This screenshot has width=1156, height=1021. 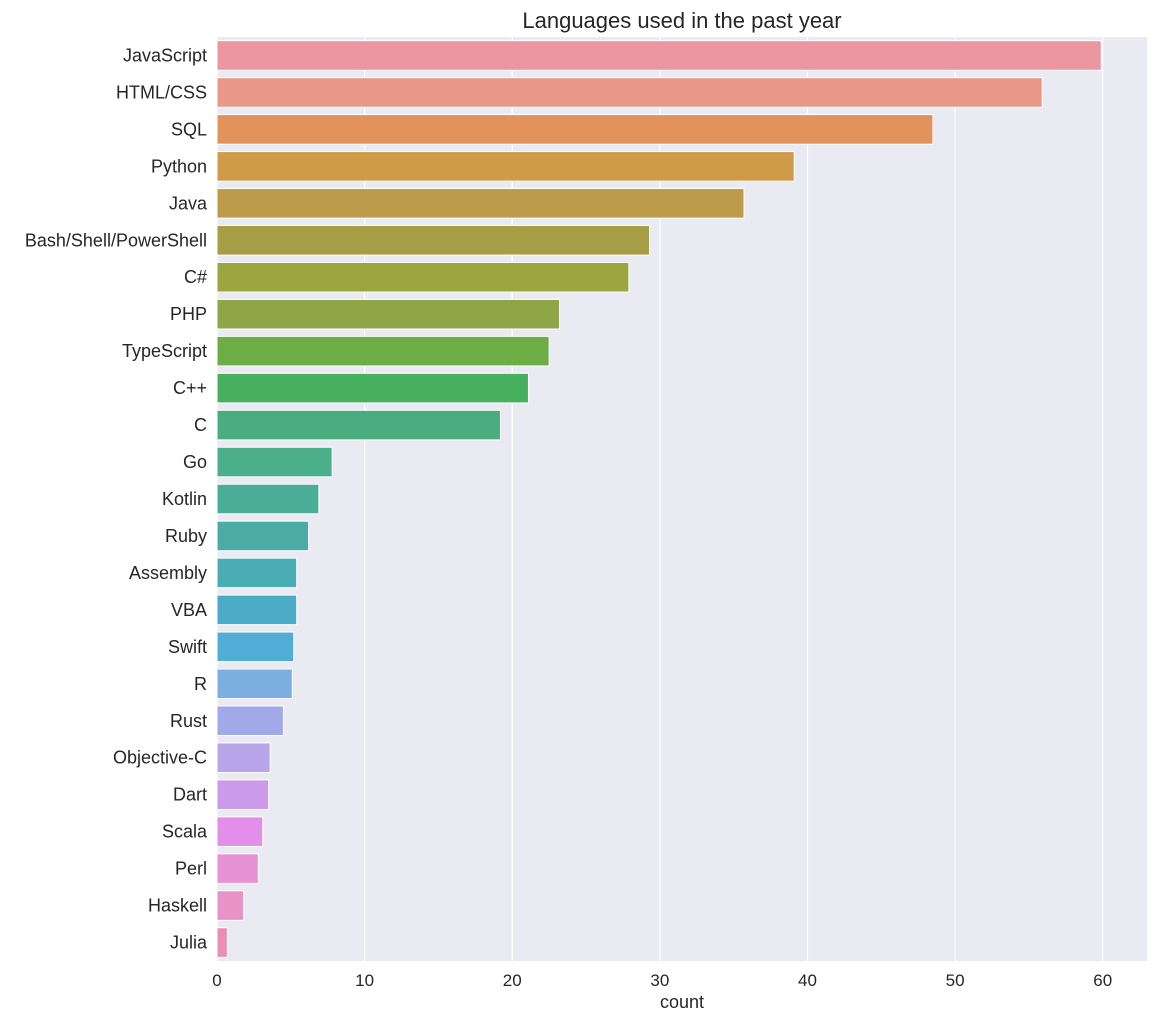 What do you see at coordinates (164, 351) in the screenshot?
I see `category-label: TypeScript` at bounding box center [164, 351].